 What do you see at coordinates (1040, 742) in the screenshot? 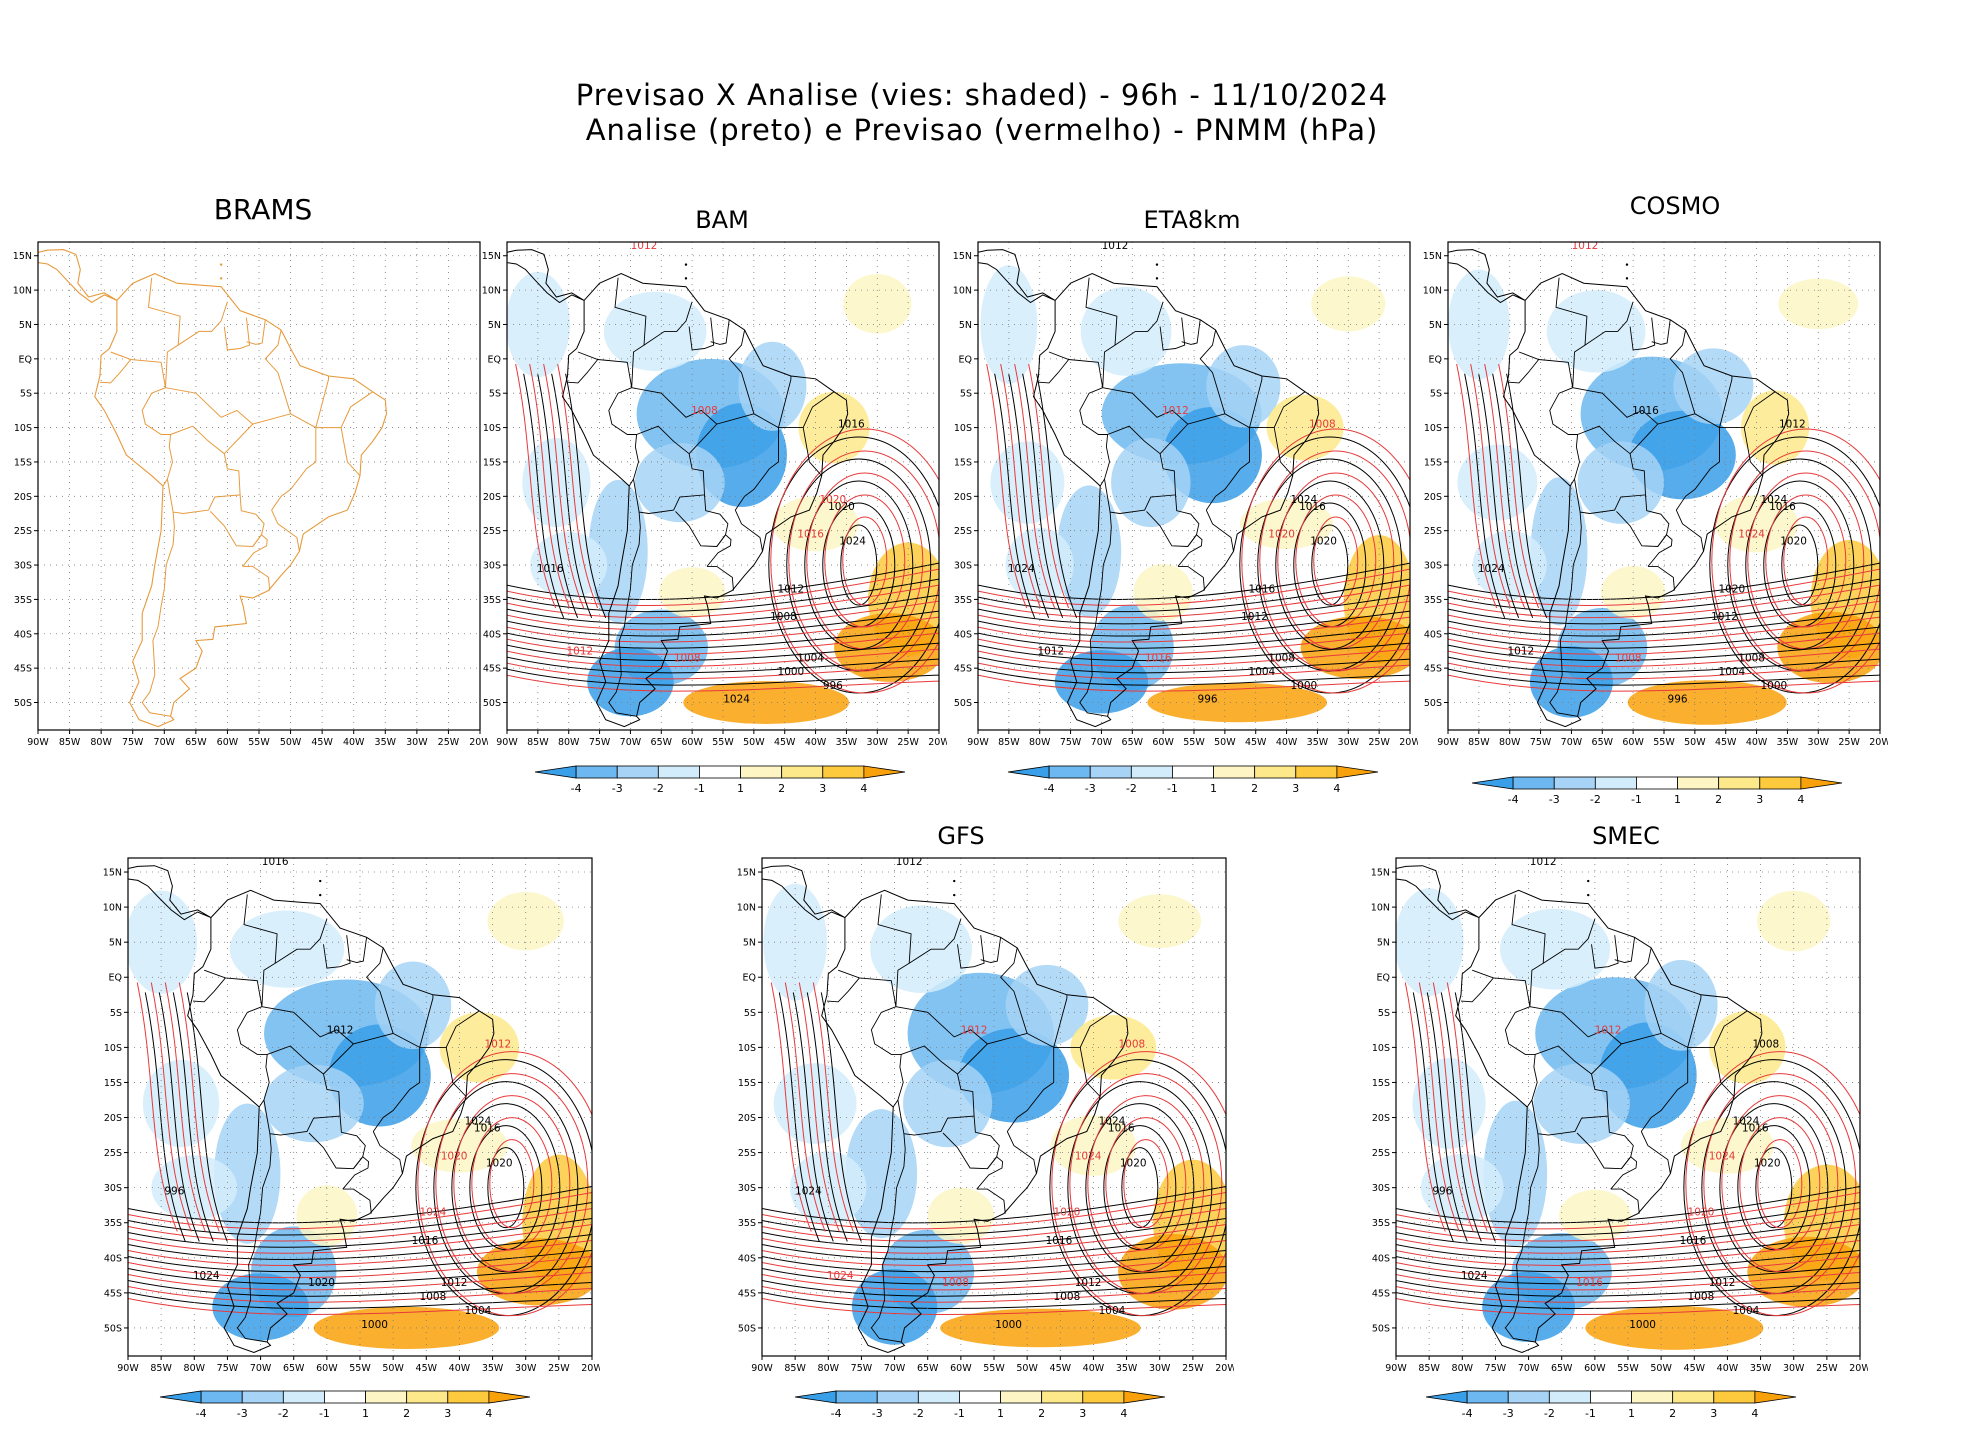
I see `lon-tick-label: 80W` at bounding box center [1040, 742].